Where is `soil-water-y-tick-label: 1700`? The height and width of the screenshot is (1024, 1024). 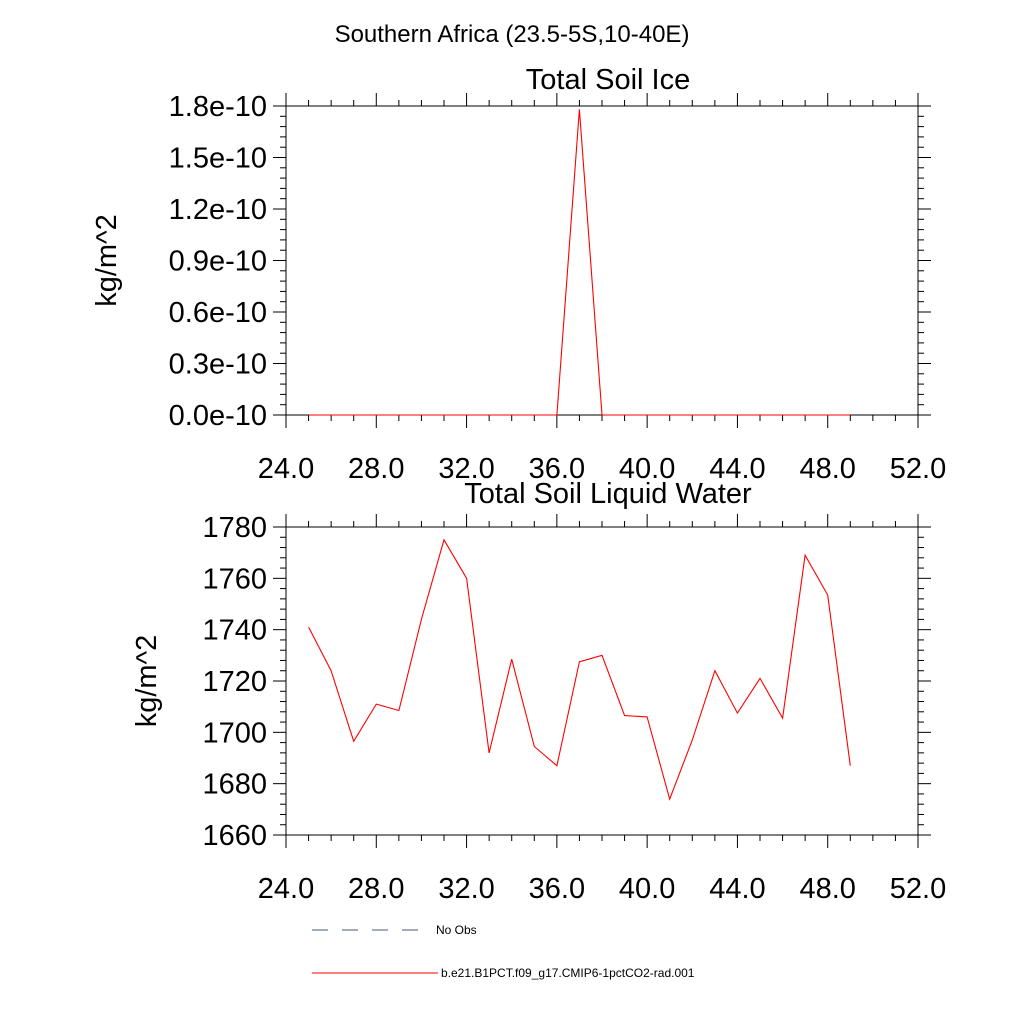 soil-water-y-tick-label: 1700 is located at coordinates (234, 733).